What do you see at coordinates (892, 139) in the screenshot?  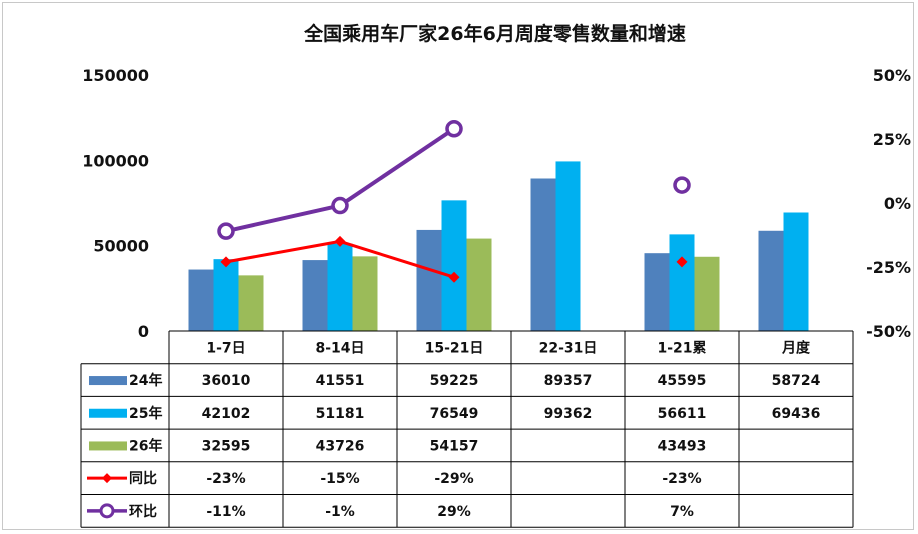 I see `right-axis-tick-label: 25%` at bounding box center [892, 139].